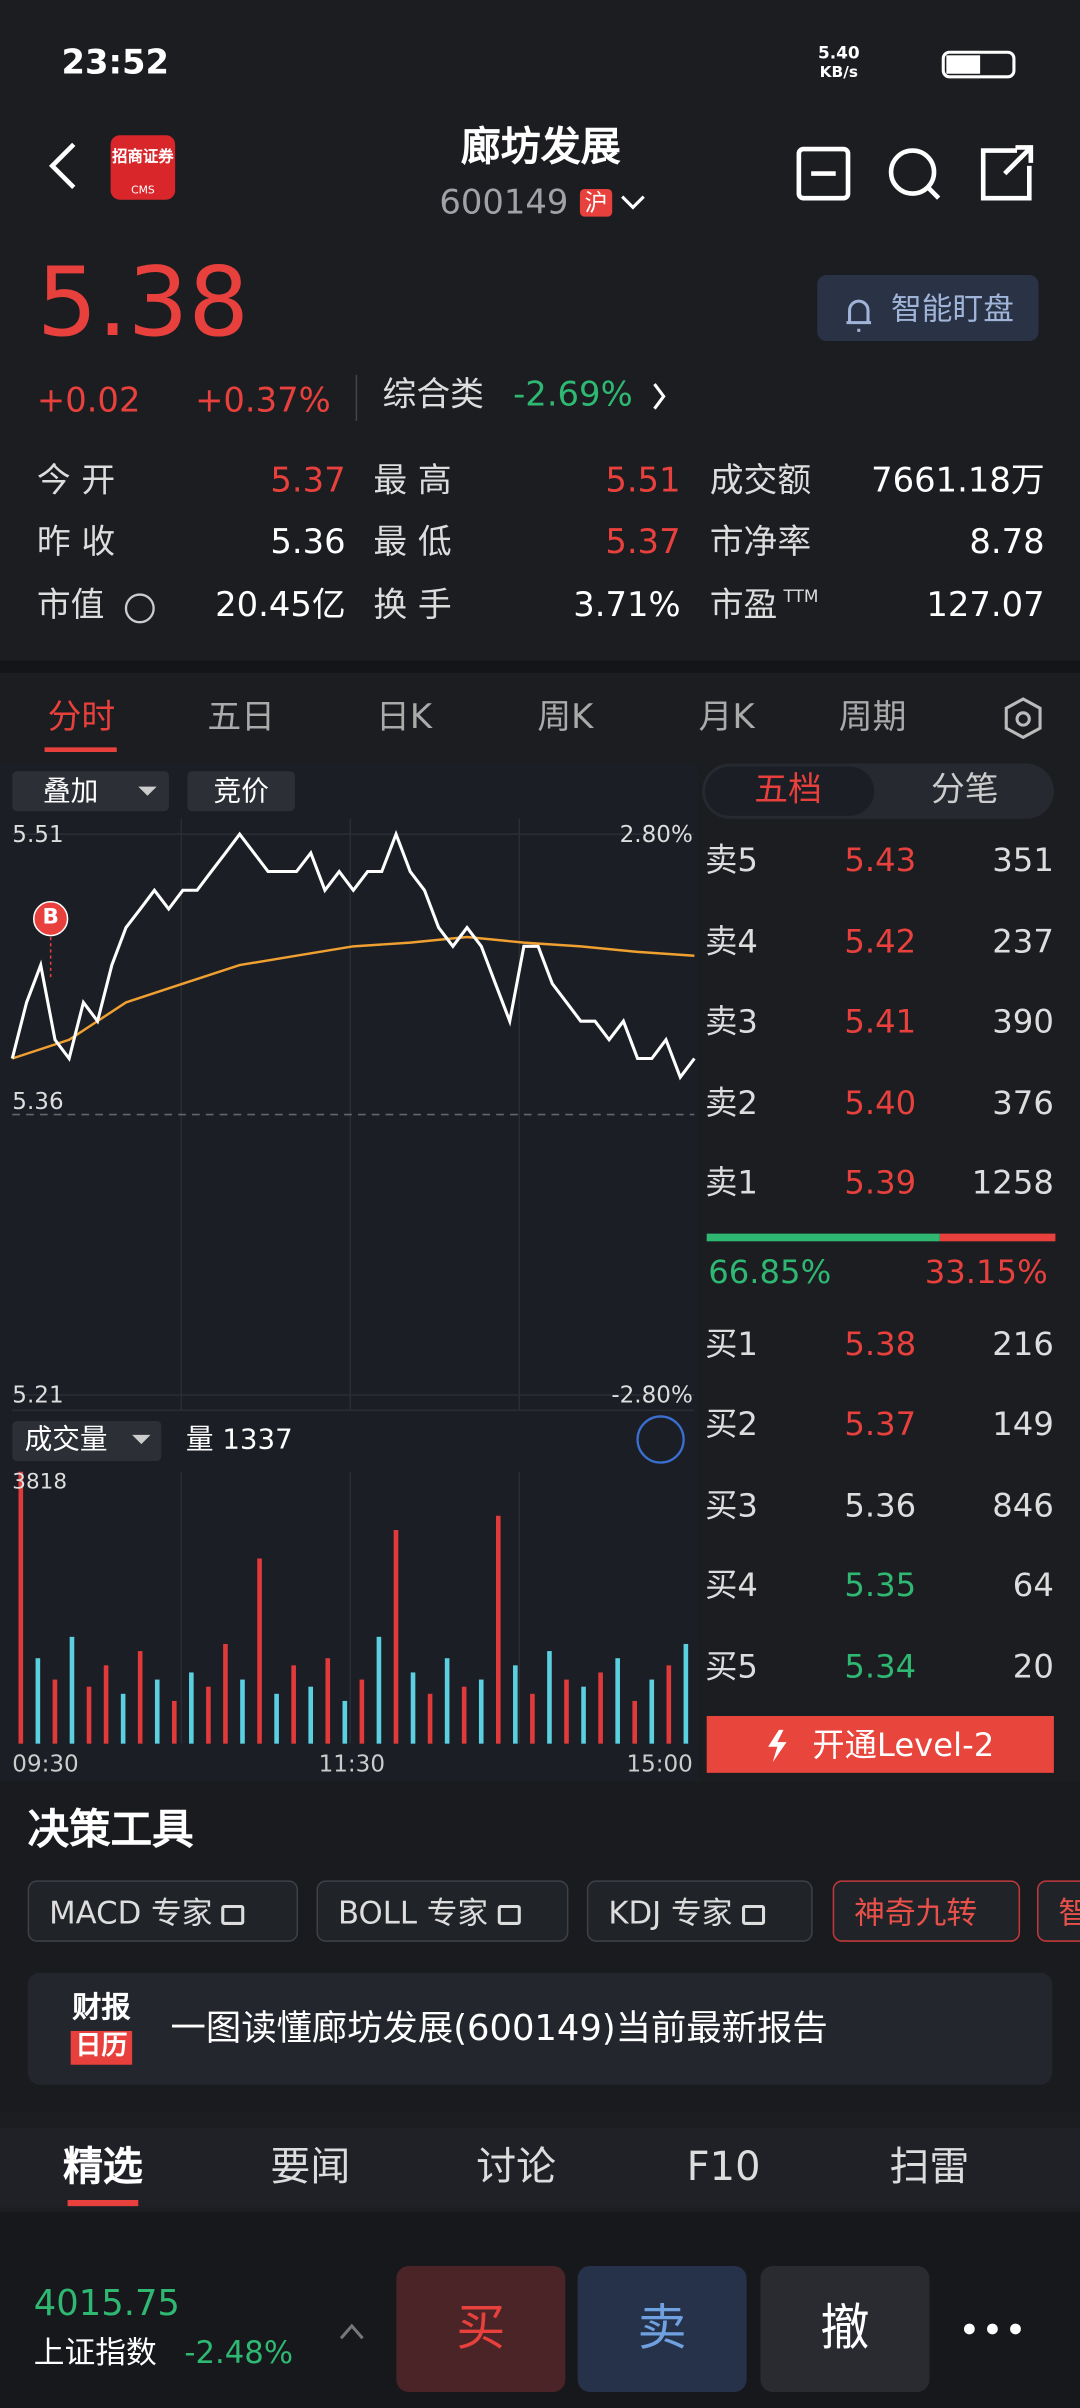 The image size is (1080, 2408). I want to click on overlay-button-bg, so click(90, 791).